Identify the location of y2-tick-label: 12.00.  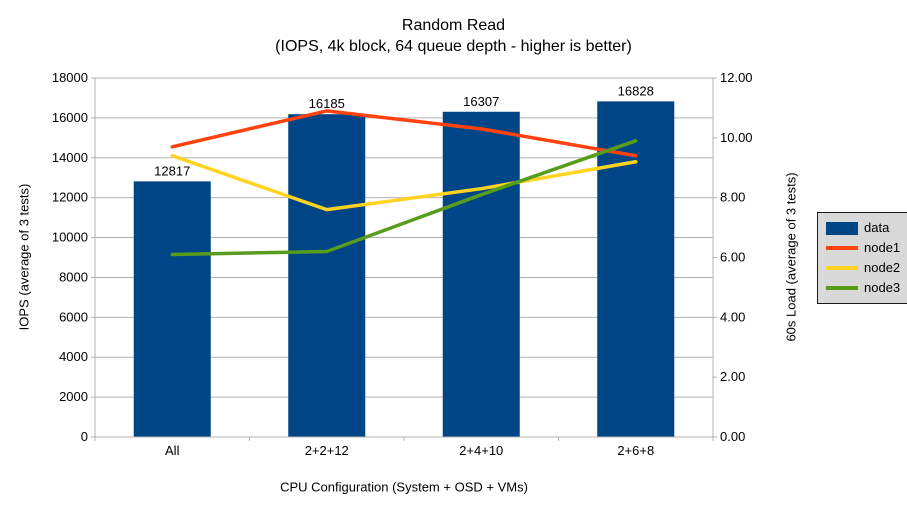
(736, 77).